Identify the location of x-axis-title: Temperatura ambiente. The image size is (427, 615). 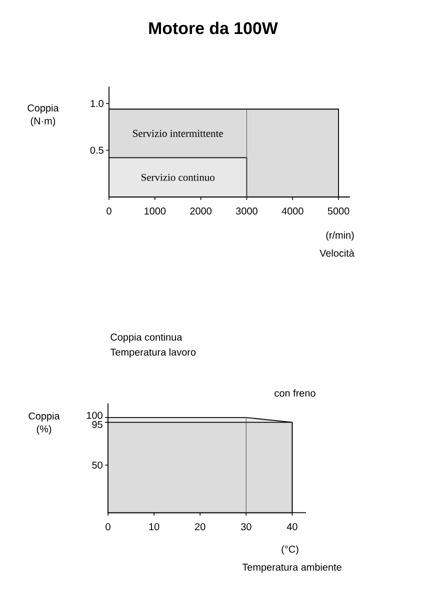
(292, 568).